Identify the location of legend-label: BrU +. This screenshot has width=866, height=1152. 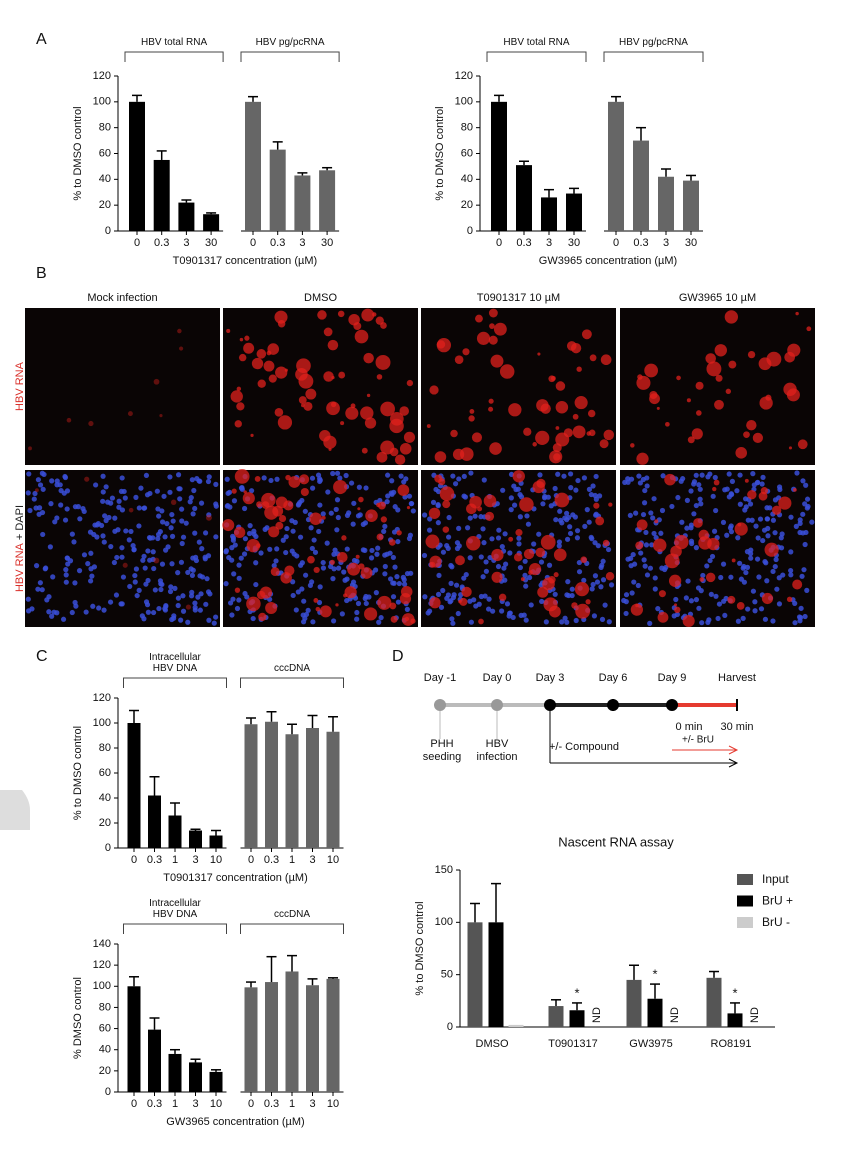
(777, 901).